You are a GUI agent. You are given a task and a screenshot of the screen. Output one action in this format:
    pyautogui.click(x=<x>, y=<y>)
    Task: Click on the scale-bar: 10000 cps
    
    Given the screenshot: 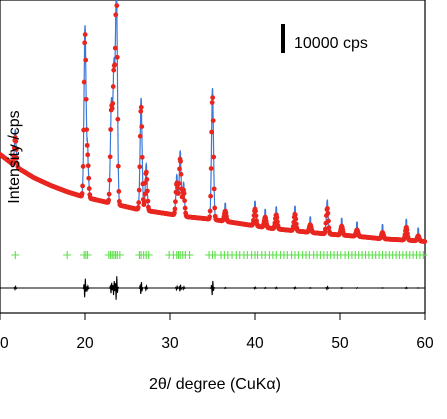 What is the action you would take?
    pyautogui.click(x=324, y=38)
    